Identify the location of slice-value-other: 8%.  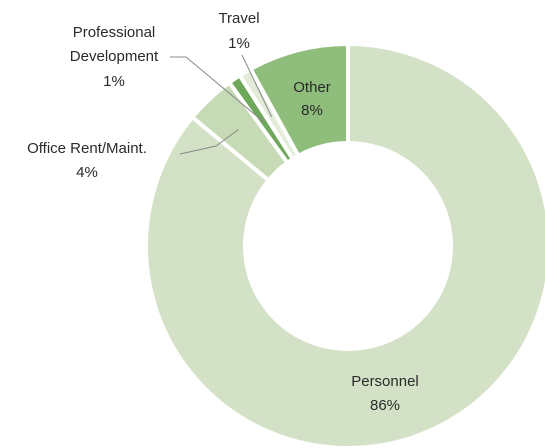
(312, 110).